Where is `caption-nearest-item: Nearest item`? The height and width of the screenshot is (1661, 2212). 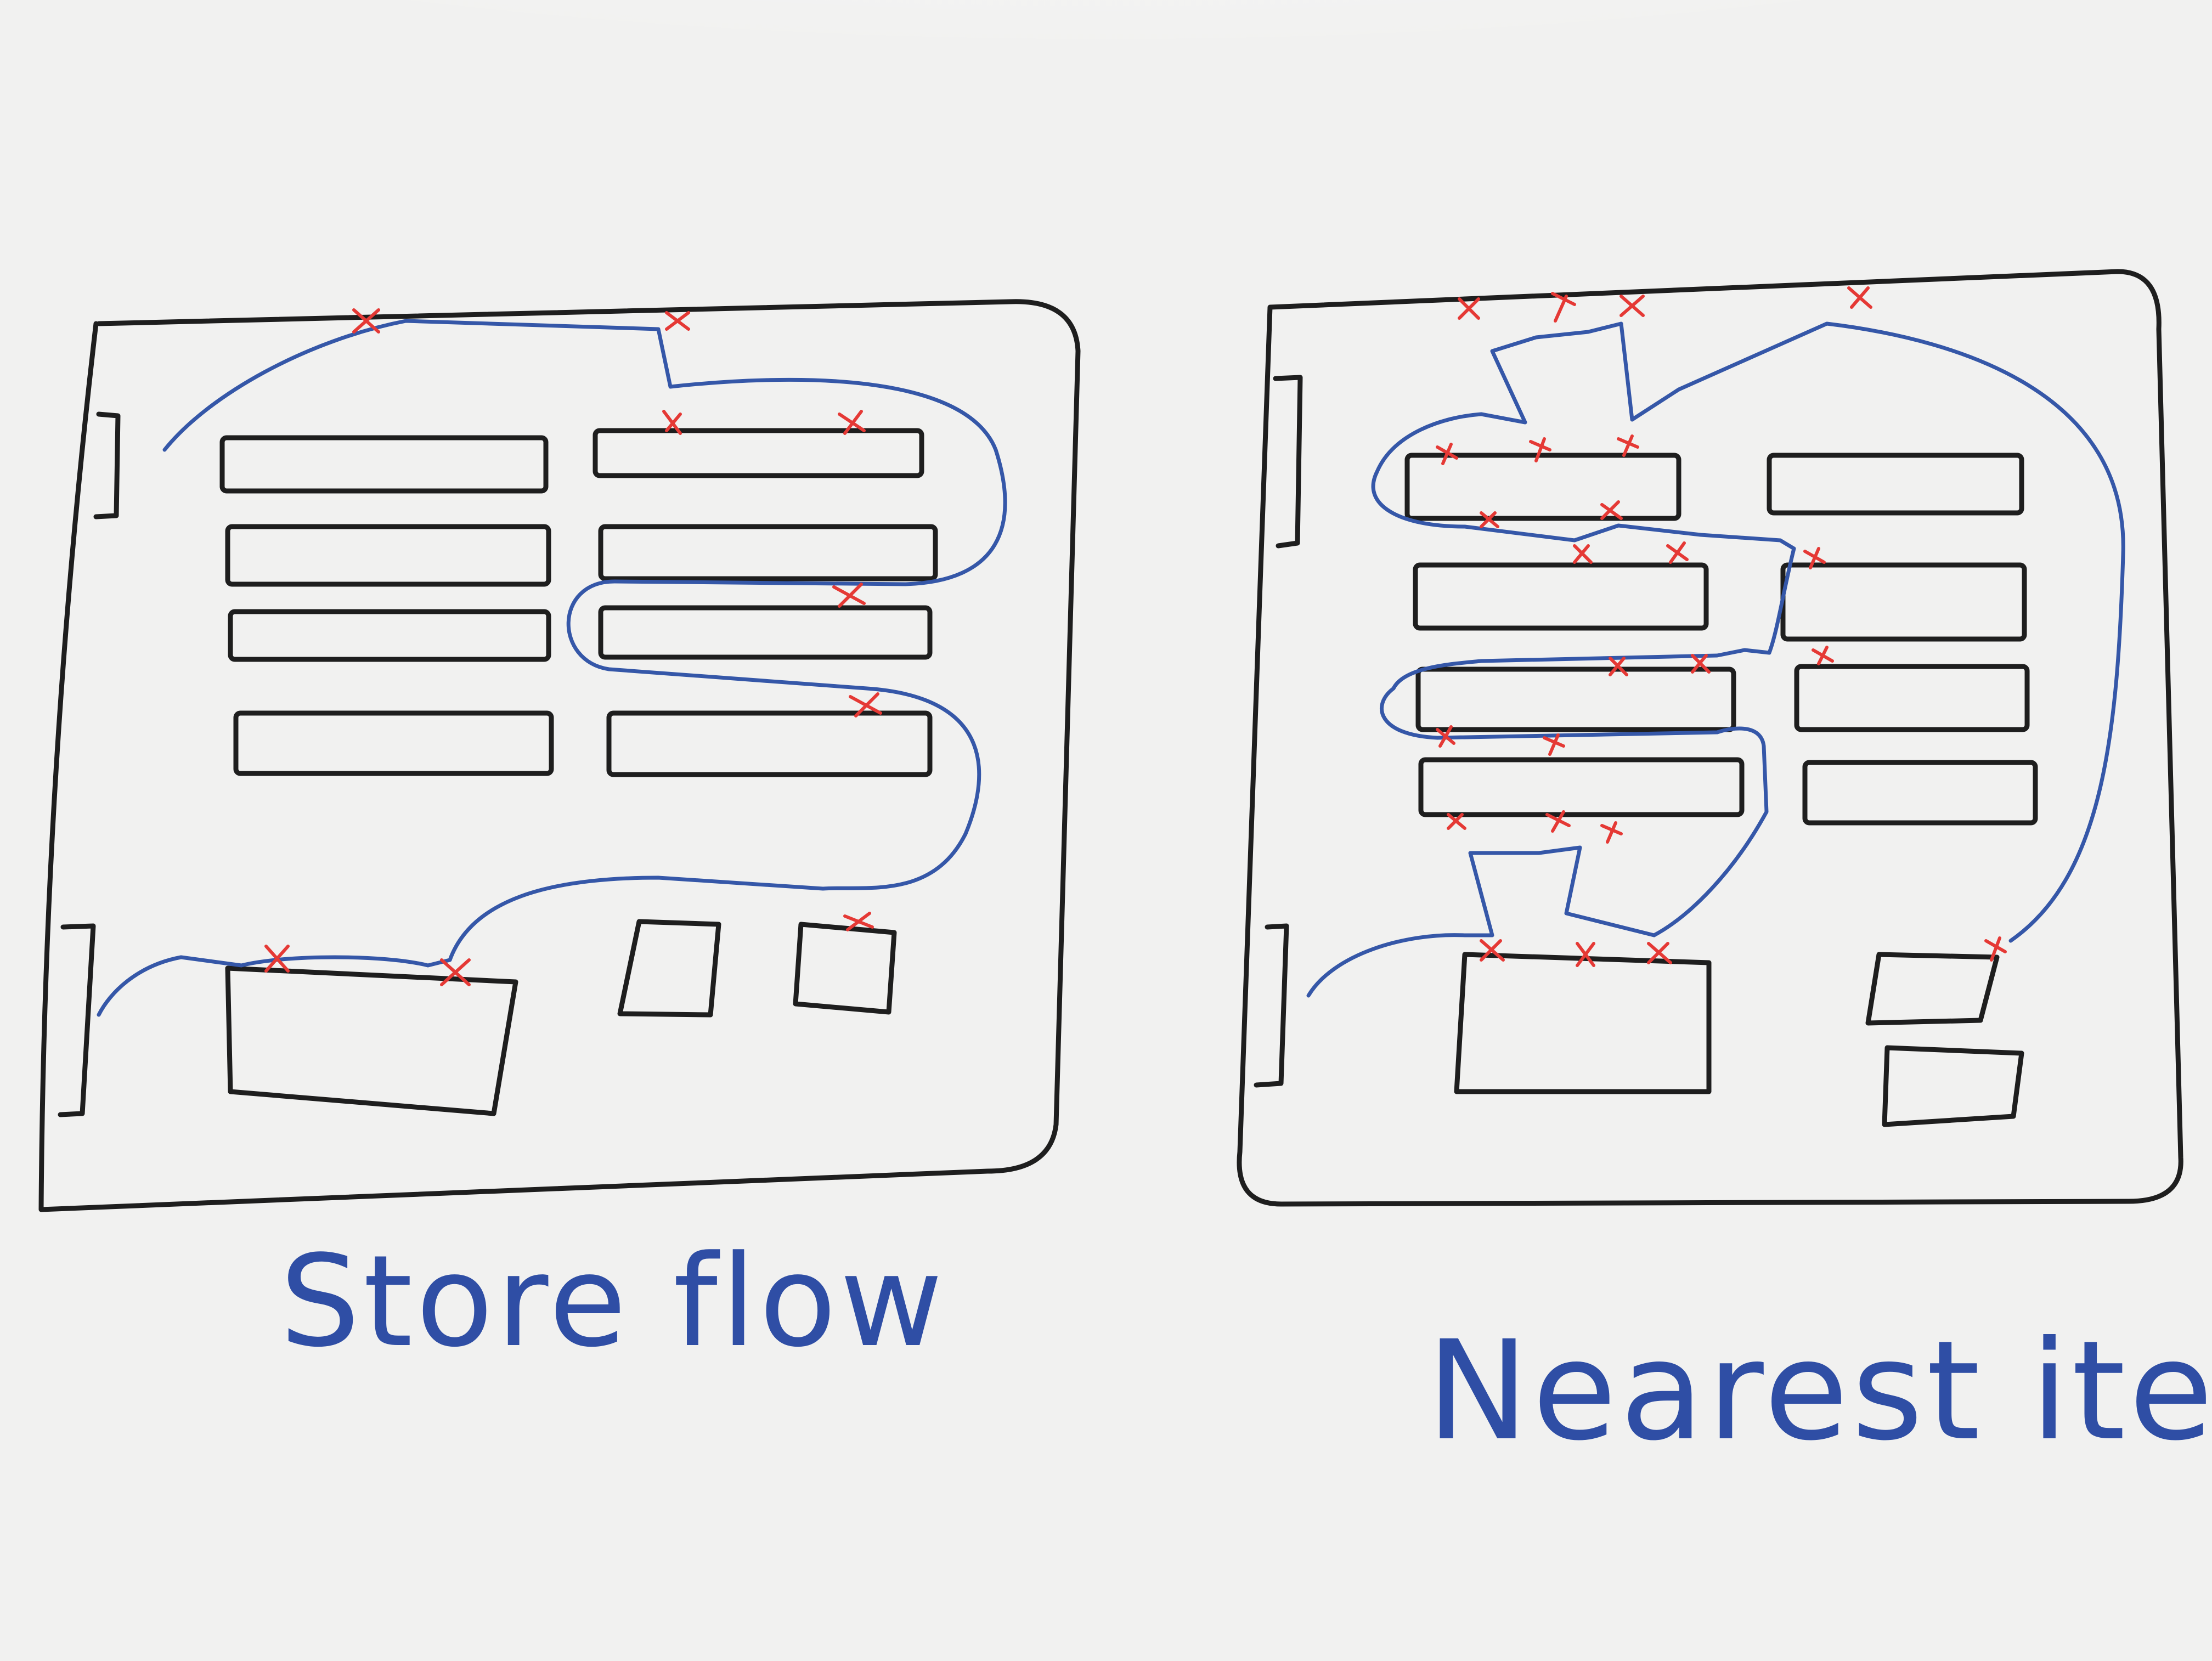 caption-nearest-item: Nearest item is located at coordinates (1819, 1391).